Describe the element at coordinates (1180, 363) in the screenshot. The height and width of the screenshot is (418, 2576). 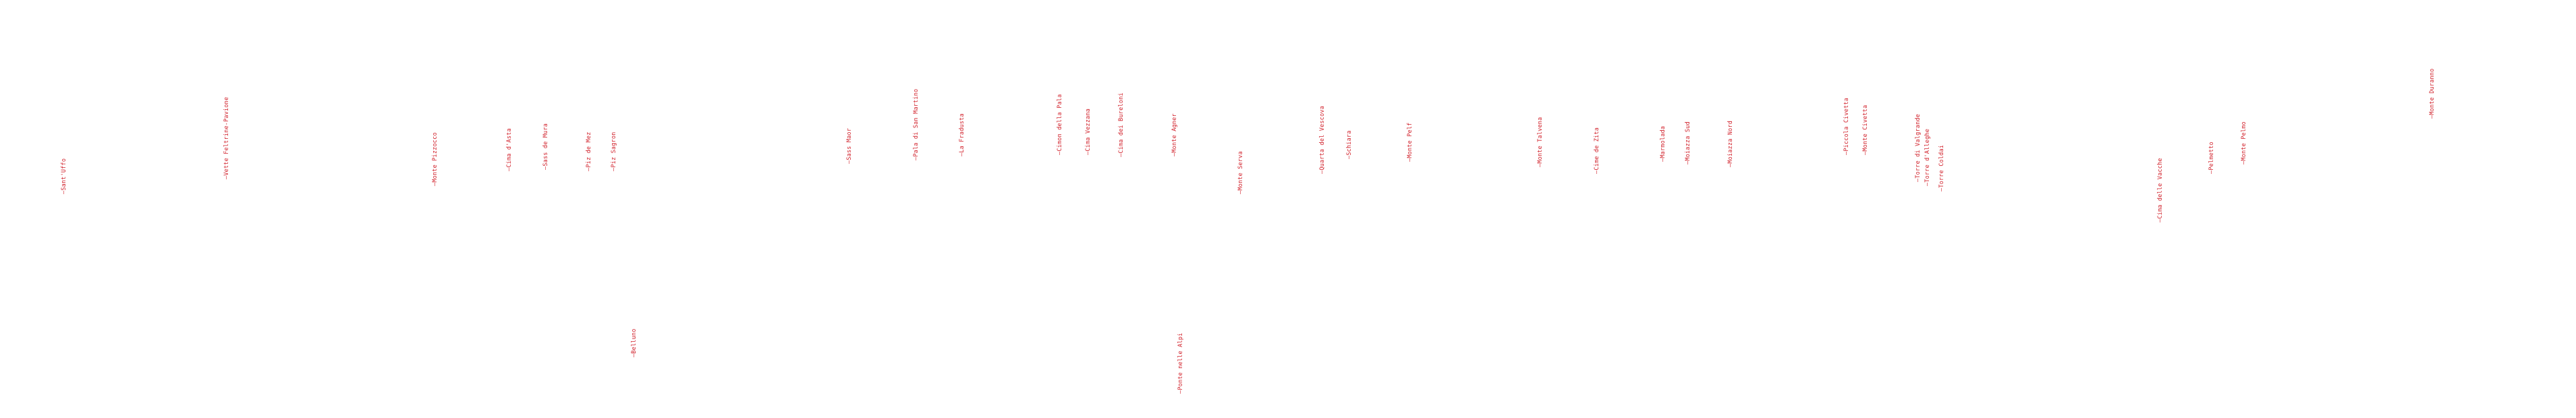
I see `peak-label: —Ponte nelle Alpi` at that location.